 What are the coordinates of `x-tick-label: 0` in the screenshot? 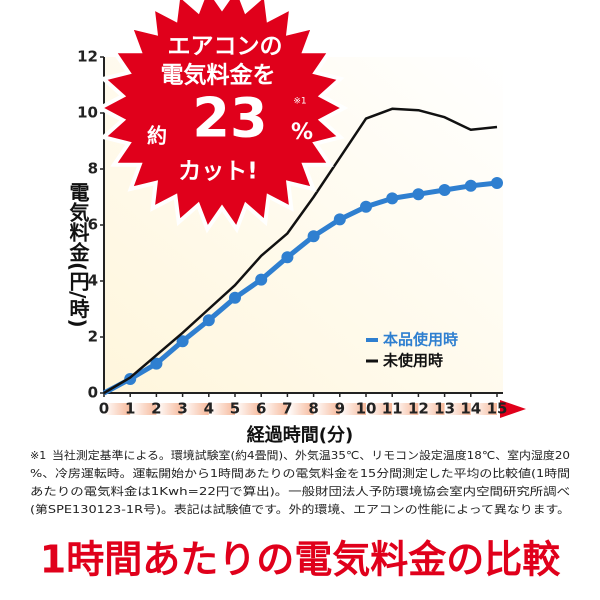 It's located at (104, 409).